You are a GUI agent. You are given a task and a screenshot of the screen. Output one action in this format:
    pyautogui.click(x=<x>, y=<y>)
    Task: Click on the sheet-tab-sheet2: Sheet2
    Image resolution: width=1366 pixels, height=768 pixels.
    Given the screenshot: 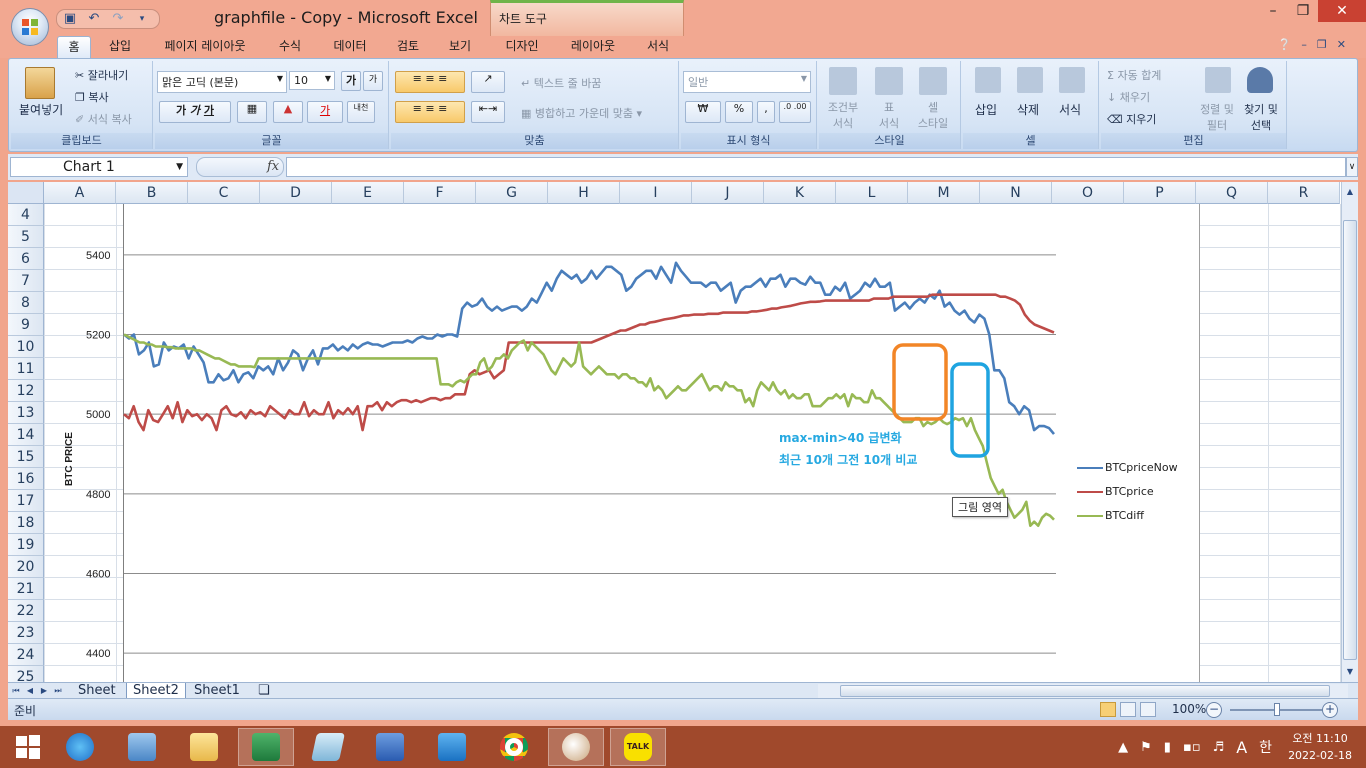 What is the action you would take?
    pyautogui.click(x=156, y=691)
    